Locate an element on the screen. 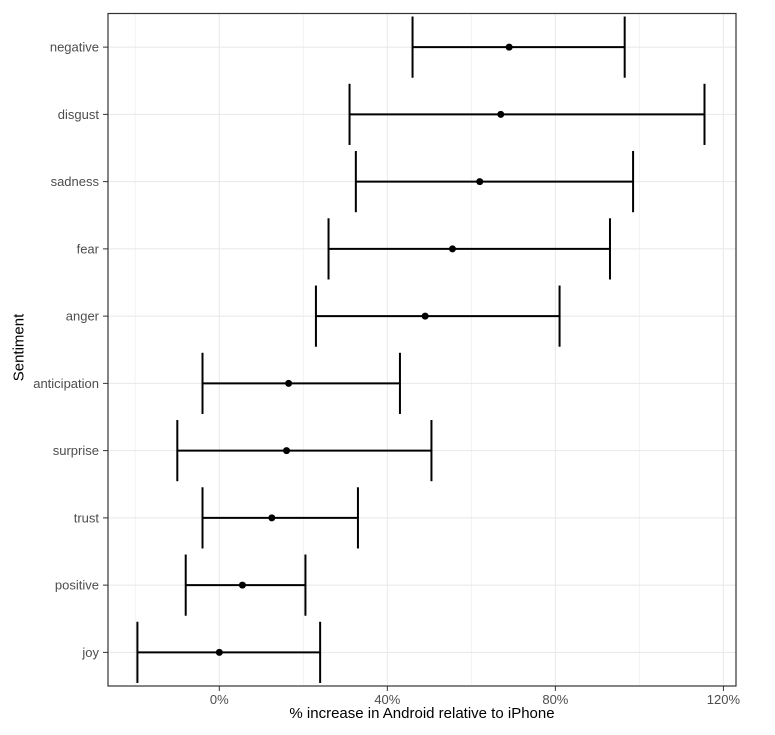 The height and width of the screenshot is (735, 775). y-tick-label: surprise is located at coordinates (76, 450).